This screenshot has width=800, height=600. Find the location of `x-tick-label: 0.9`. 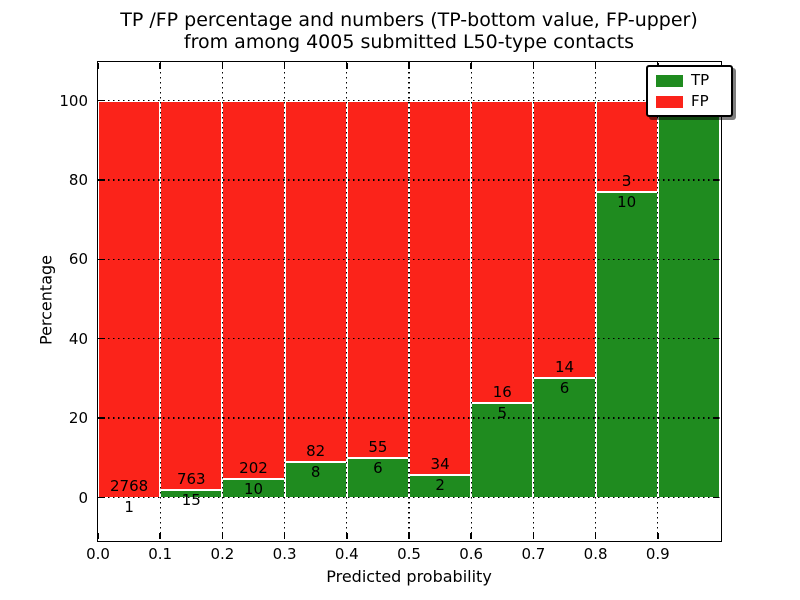

x-tick-label: 0.9 is located at coordinates (657, 554).